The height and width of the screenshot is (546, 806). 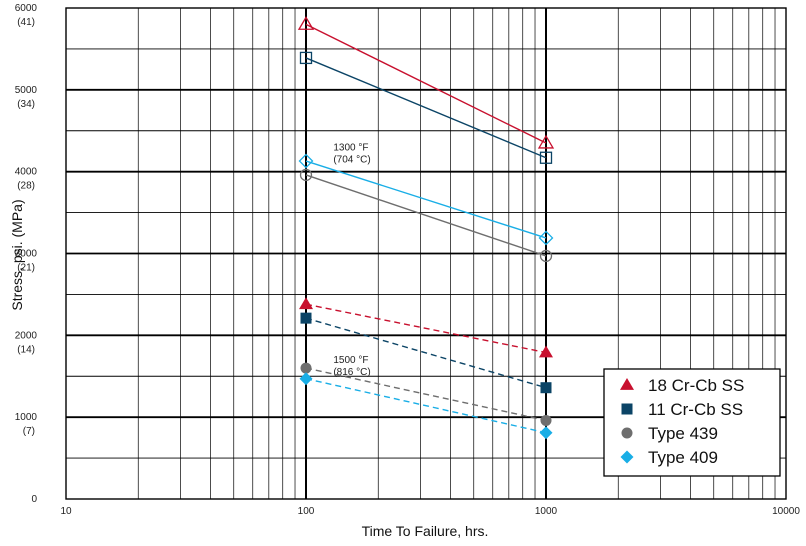 What do you see at coordinates (683, 457) in the screenshot?
I see `legend-entry: Type 409` at bounding box center [683, 457].